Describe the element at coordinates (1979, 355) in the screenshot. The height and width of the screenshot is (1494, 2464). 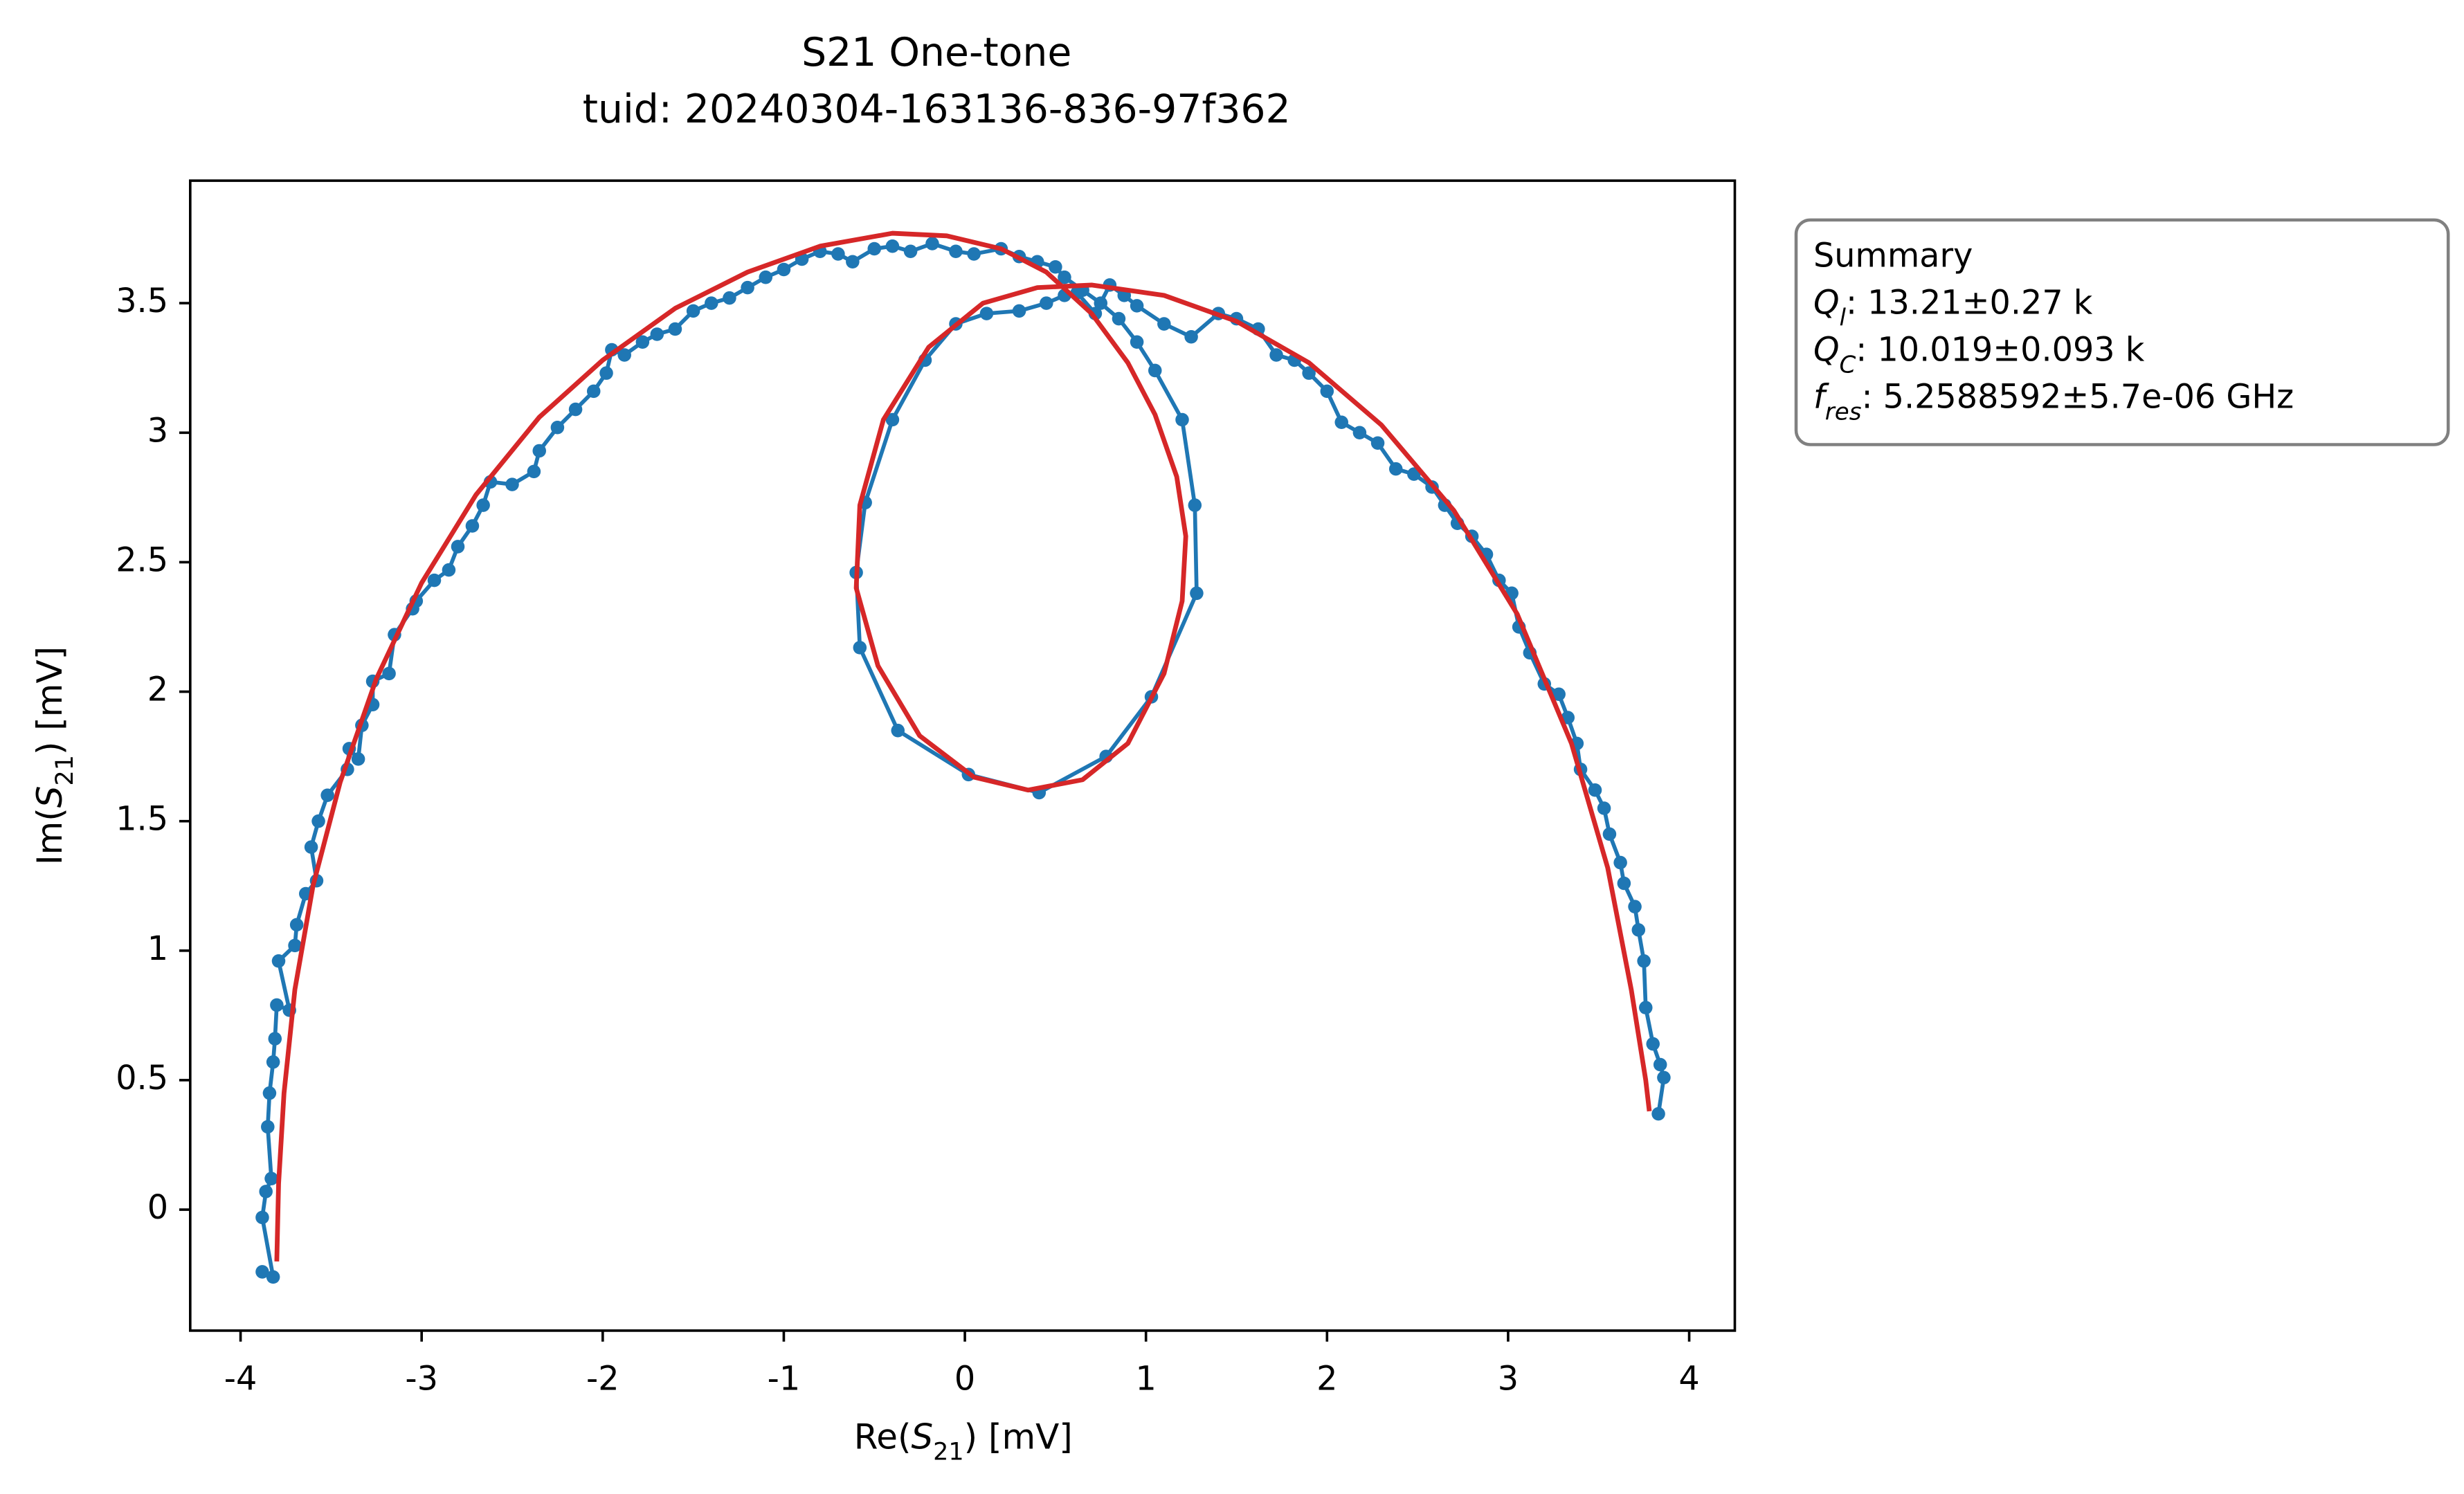
I see `summary-line: QC: 10.019±0.093 k` at that location.